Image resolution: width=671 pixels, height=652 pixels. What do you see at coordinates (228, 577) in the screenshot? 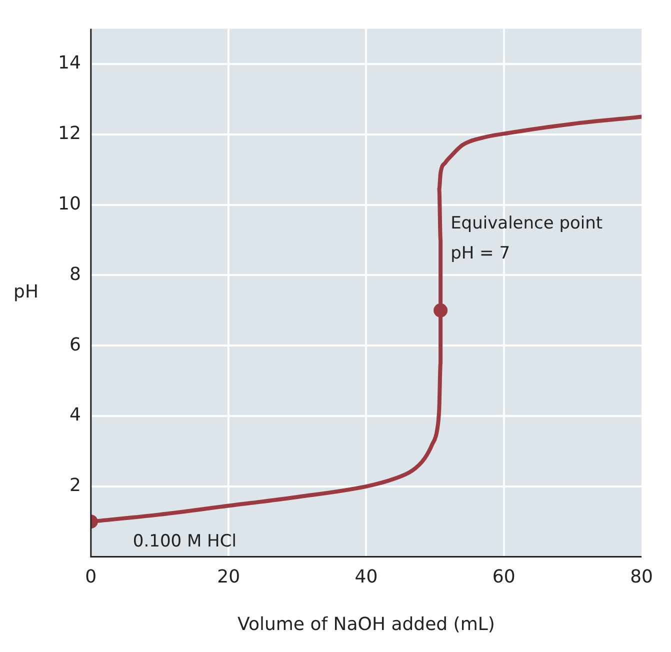
I see `x-tick-label: 20` at bounding box center [228, 577].